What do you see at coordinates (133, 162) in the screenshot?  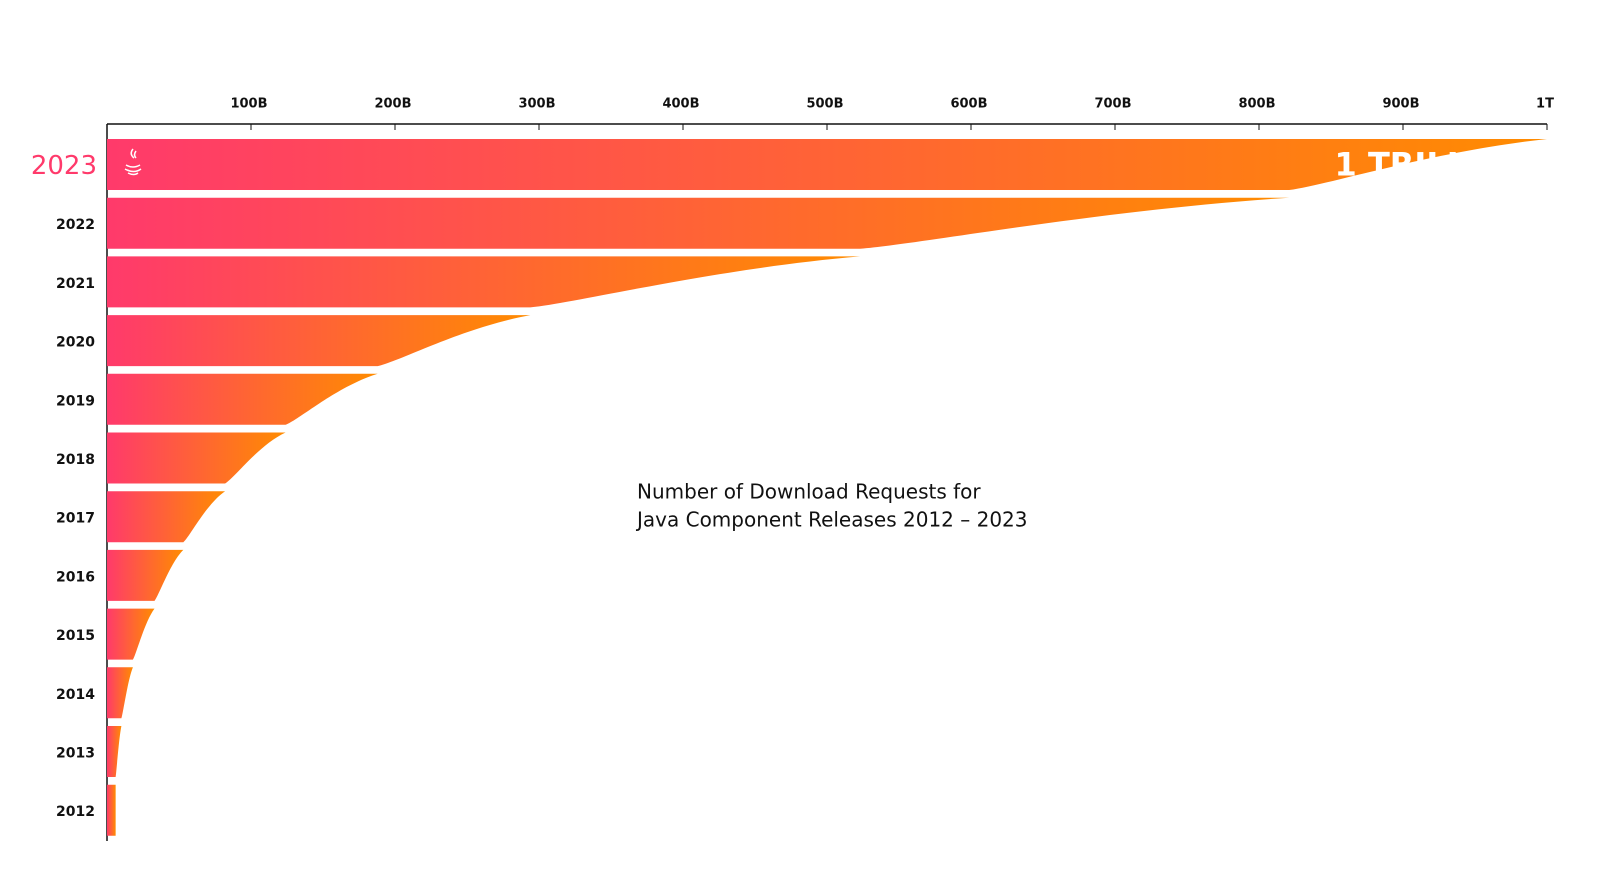 I see `java-icon` at bounding box center [133, 162].